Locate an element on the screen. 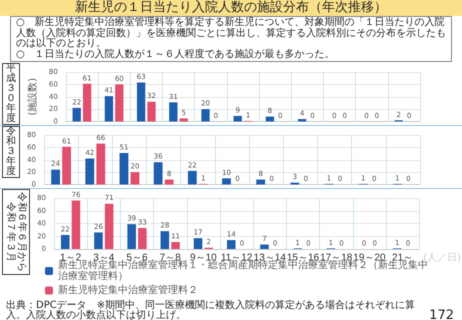  text: 令和６年６月から令和７年３月 is located at coordinates (16, 232).